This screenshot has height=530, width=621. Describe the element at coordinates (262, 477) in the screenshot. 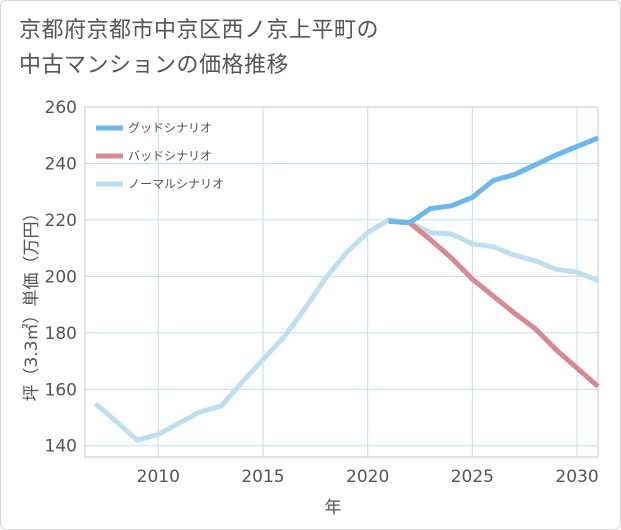

I see `x-tick-2015: 2015` at that location.